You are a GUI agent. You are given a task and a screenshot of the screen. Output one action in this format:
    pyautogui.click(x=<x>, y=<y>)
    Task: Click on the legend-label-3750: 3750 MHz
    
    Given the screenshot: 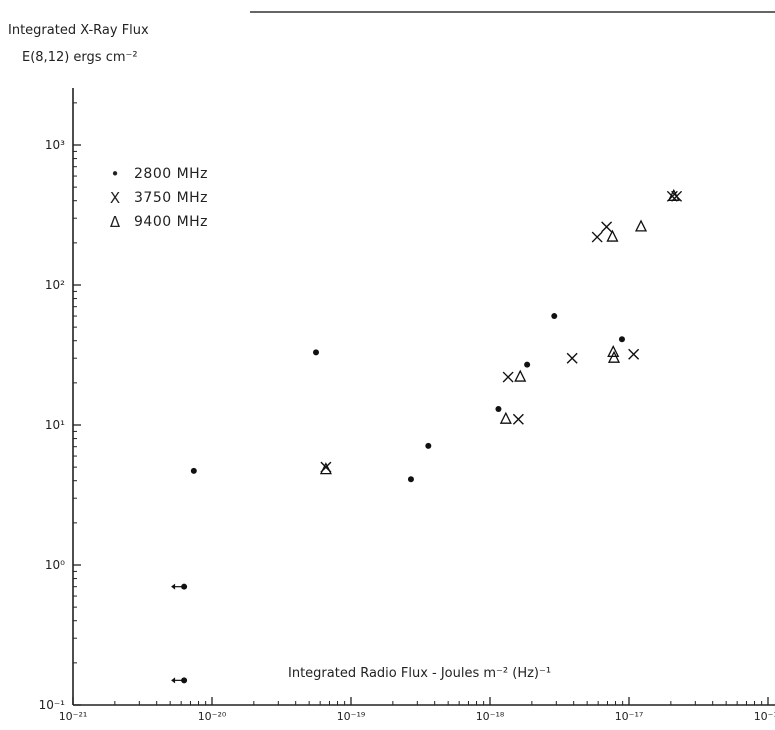 What is the action you would take?
    pyautogui.click(x=171, y=198)
    